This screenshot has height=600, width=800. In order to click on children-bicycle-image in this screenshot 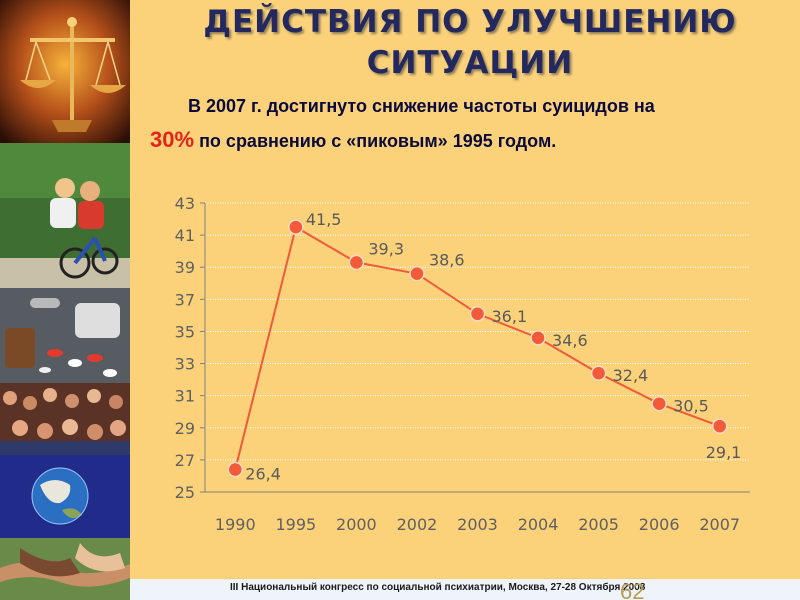, I will do `click(65, 215)`.